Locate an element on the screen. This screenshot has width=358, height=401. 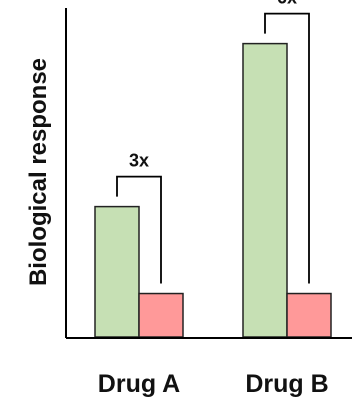
annotation-label-drug-b: 6x is located at coordinates (287, 4).